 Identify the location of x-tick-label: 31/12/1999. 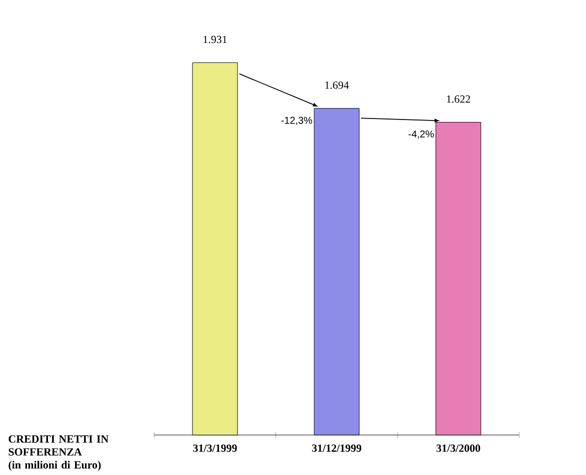
(337, 448).